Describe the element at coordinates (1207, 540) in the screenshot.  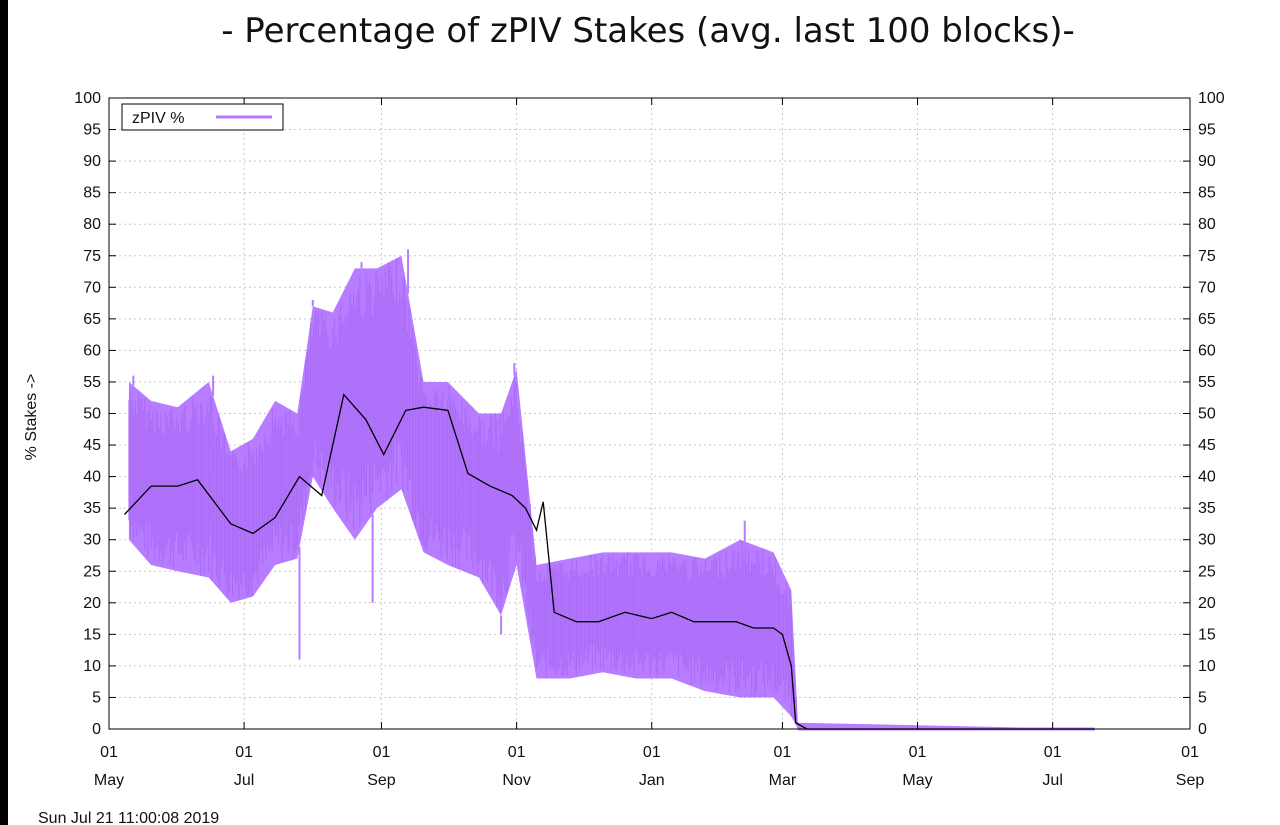
I see `y-tick-label-right: 30` at that location.